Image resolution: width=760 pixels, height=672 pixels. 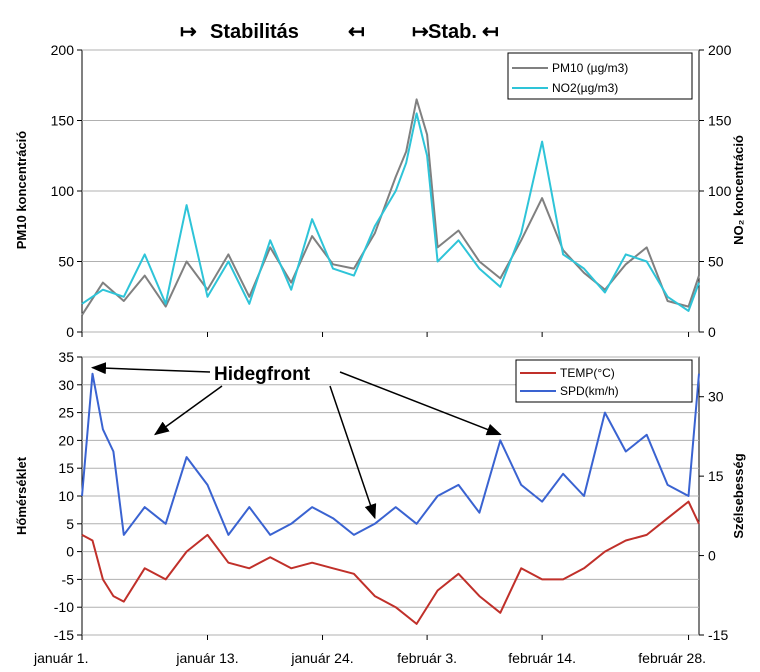 What do you see at coordinates (66, 262) in the screenshot?
I see `top-ytick-label: 50` at bounding box center [66, 262].